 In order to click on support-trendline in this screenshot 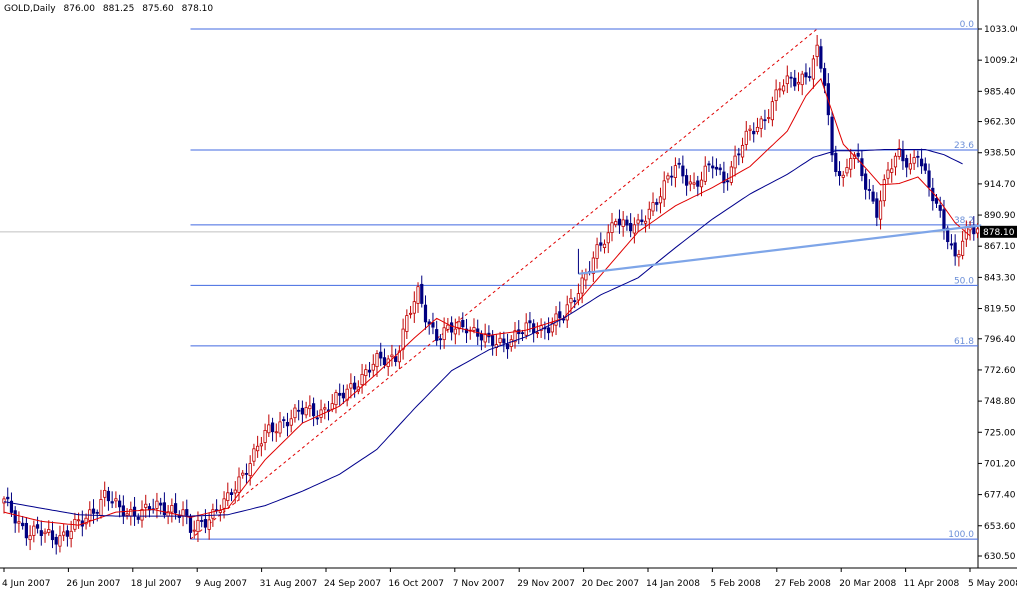, I will do `click(780, 249)`.